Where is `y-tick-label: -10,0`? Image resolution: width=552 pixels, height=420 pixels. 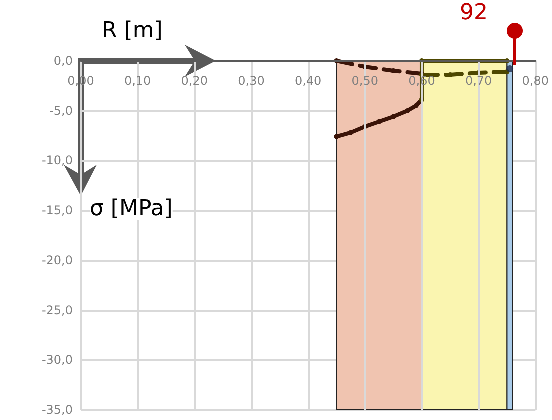 y-tick-label: -10,0 is located at coordinates (57, 161).